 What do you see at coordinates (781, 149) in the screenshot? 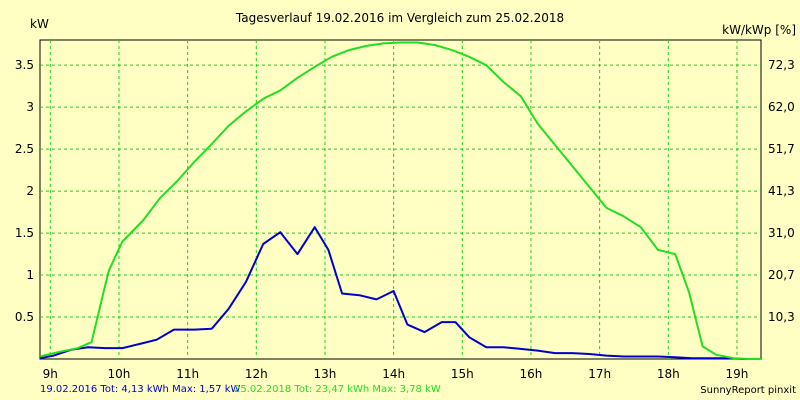
I see `y-tick-right-4: 51,7` at bounding box center [781, 149].